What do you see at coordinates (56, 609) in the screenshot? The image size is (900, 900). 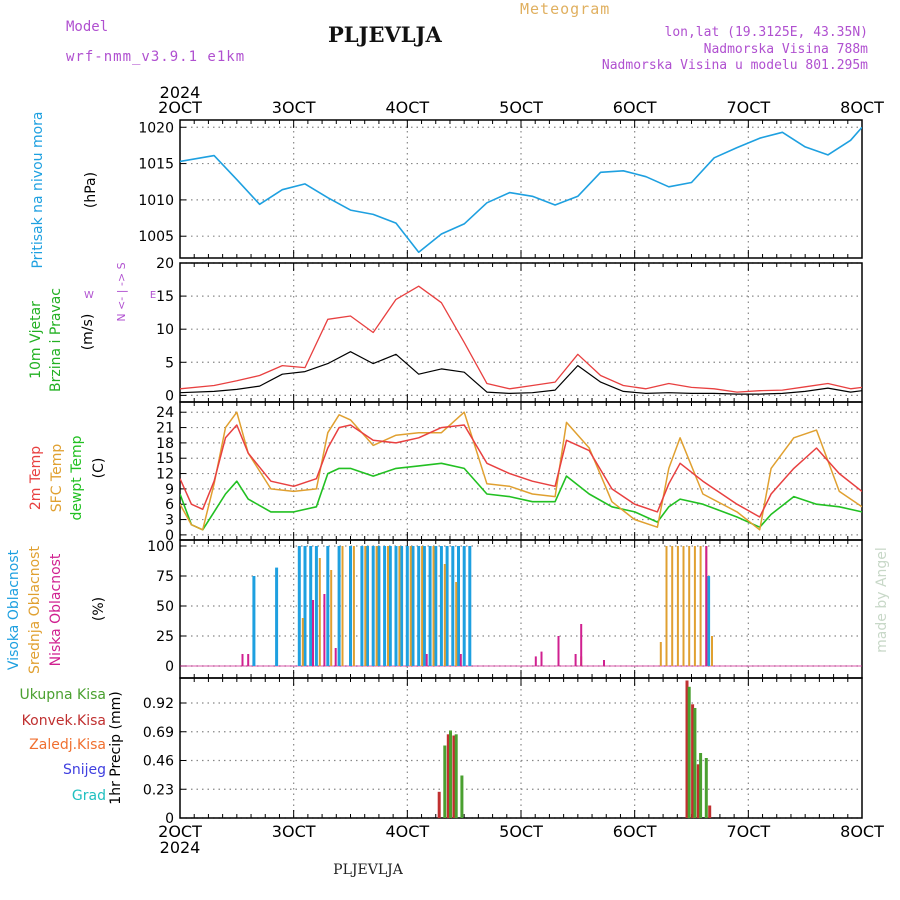 I see `low-cloud-axis-label: Niska Oblacnost` at bounding box center [56, 609].